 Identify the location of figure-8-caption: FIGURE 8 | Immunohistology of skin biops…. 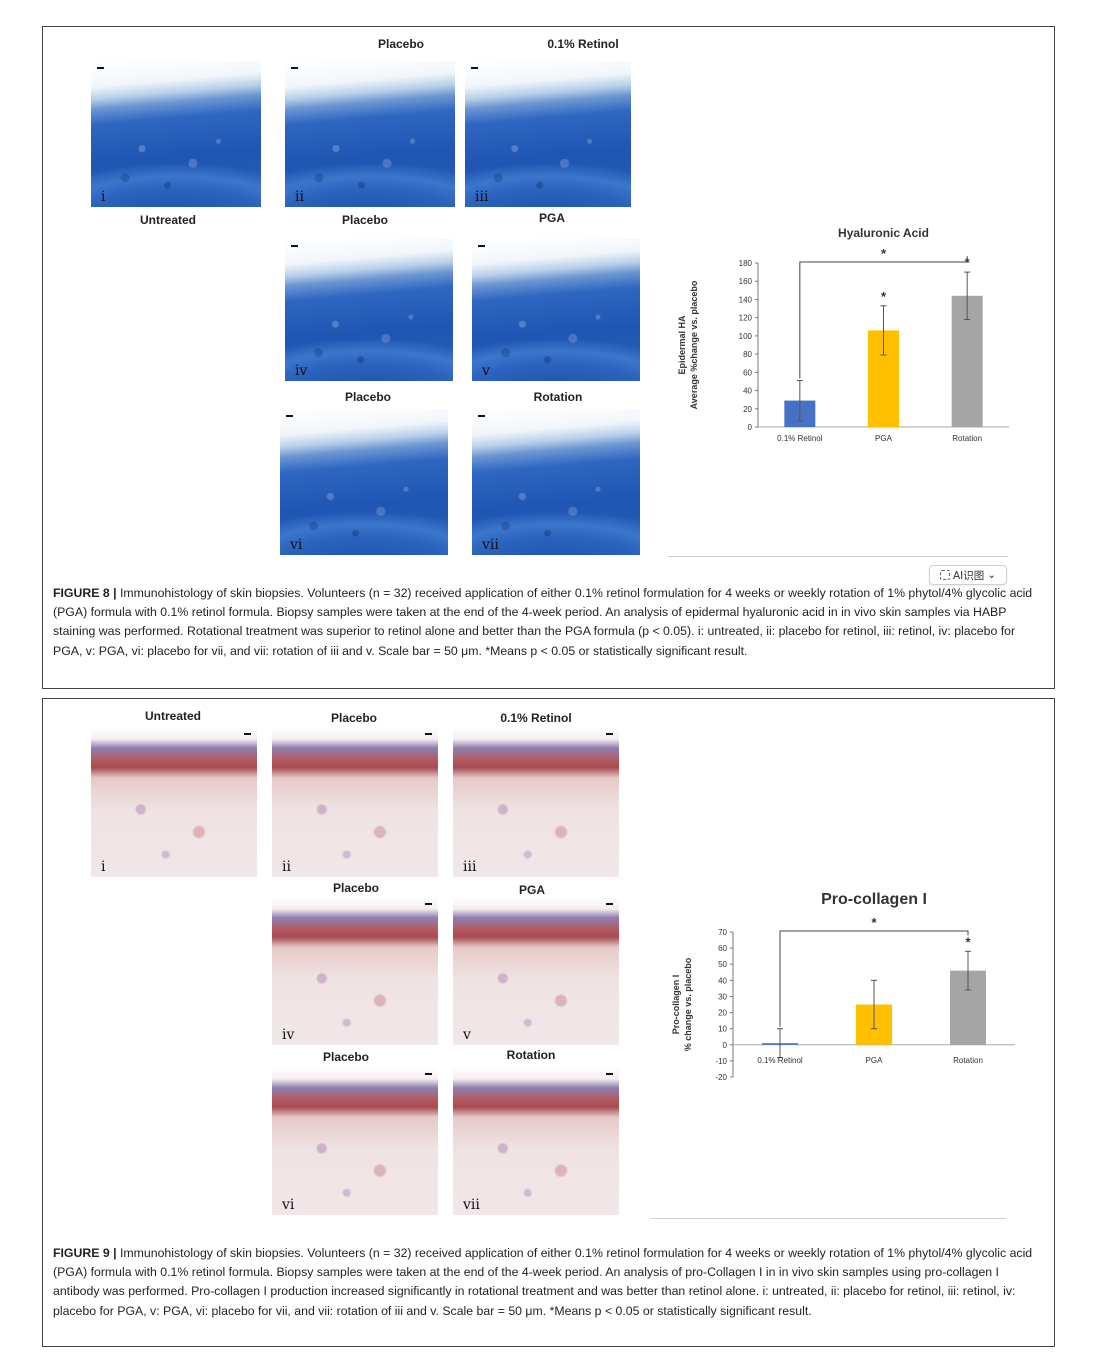
(548, 622).